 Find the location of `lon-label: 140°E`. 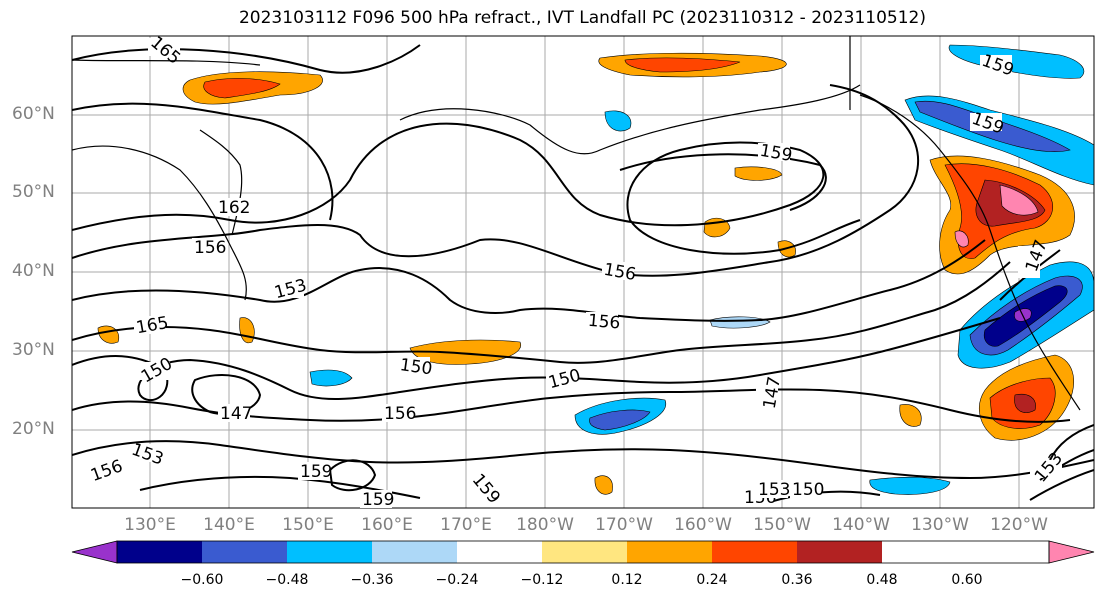

lon-label: 140°E is located at coordinates (229, 525).